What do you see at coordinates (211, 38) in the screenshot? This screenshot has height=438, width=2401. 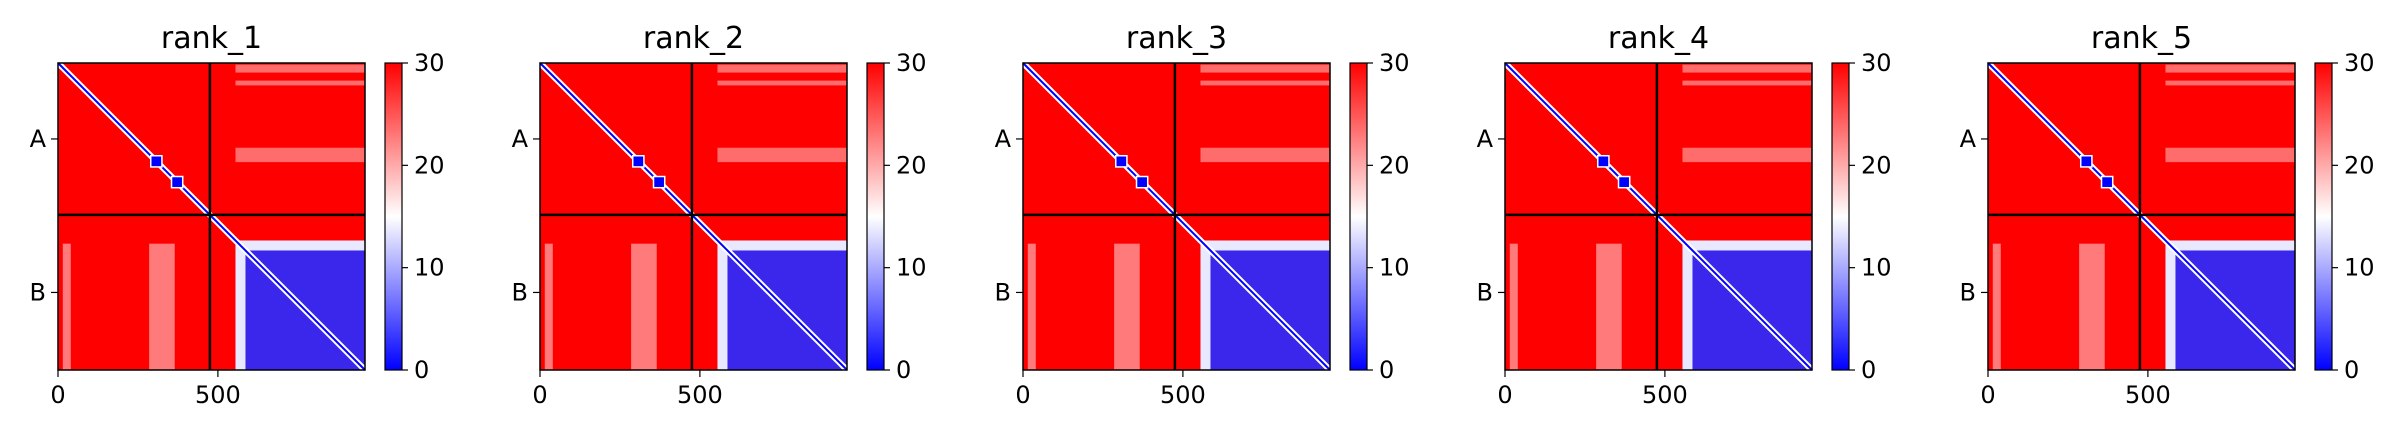 I see `chart-title: rank_1` at bounding box center [211, 38].